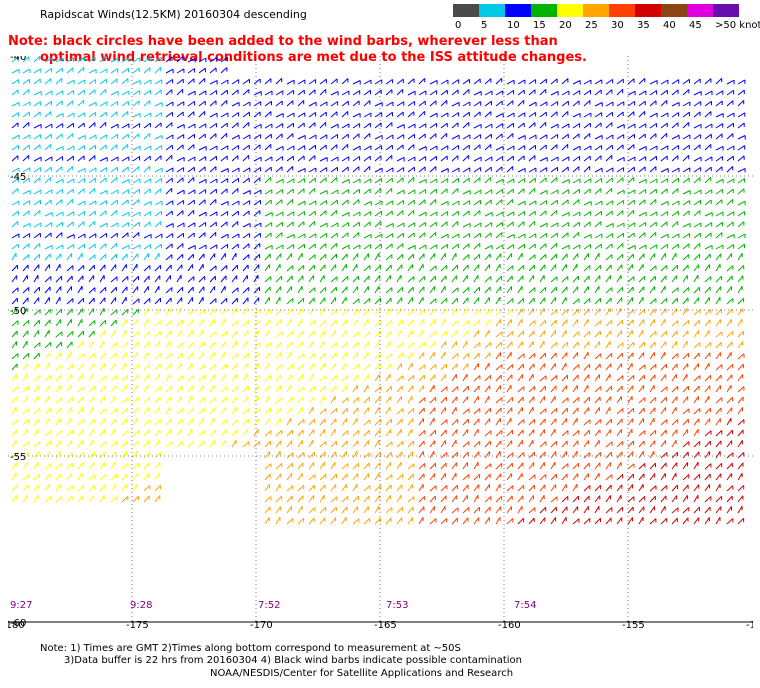 The width and height of the screenshot is (760, 688). I want to click on latitude-label: -50, so click(18, 311).